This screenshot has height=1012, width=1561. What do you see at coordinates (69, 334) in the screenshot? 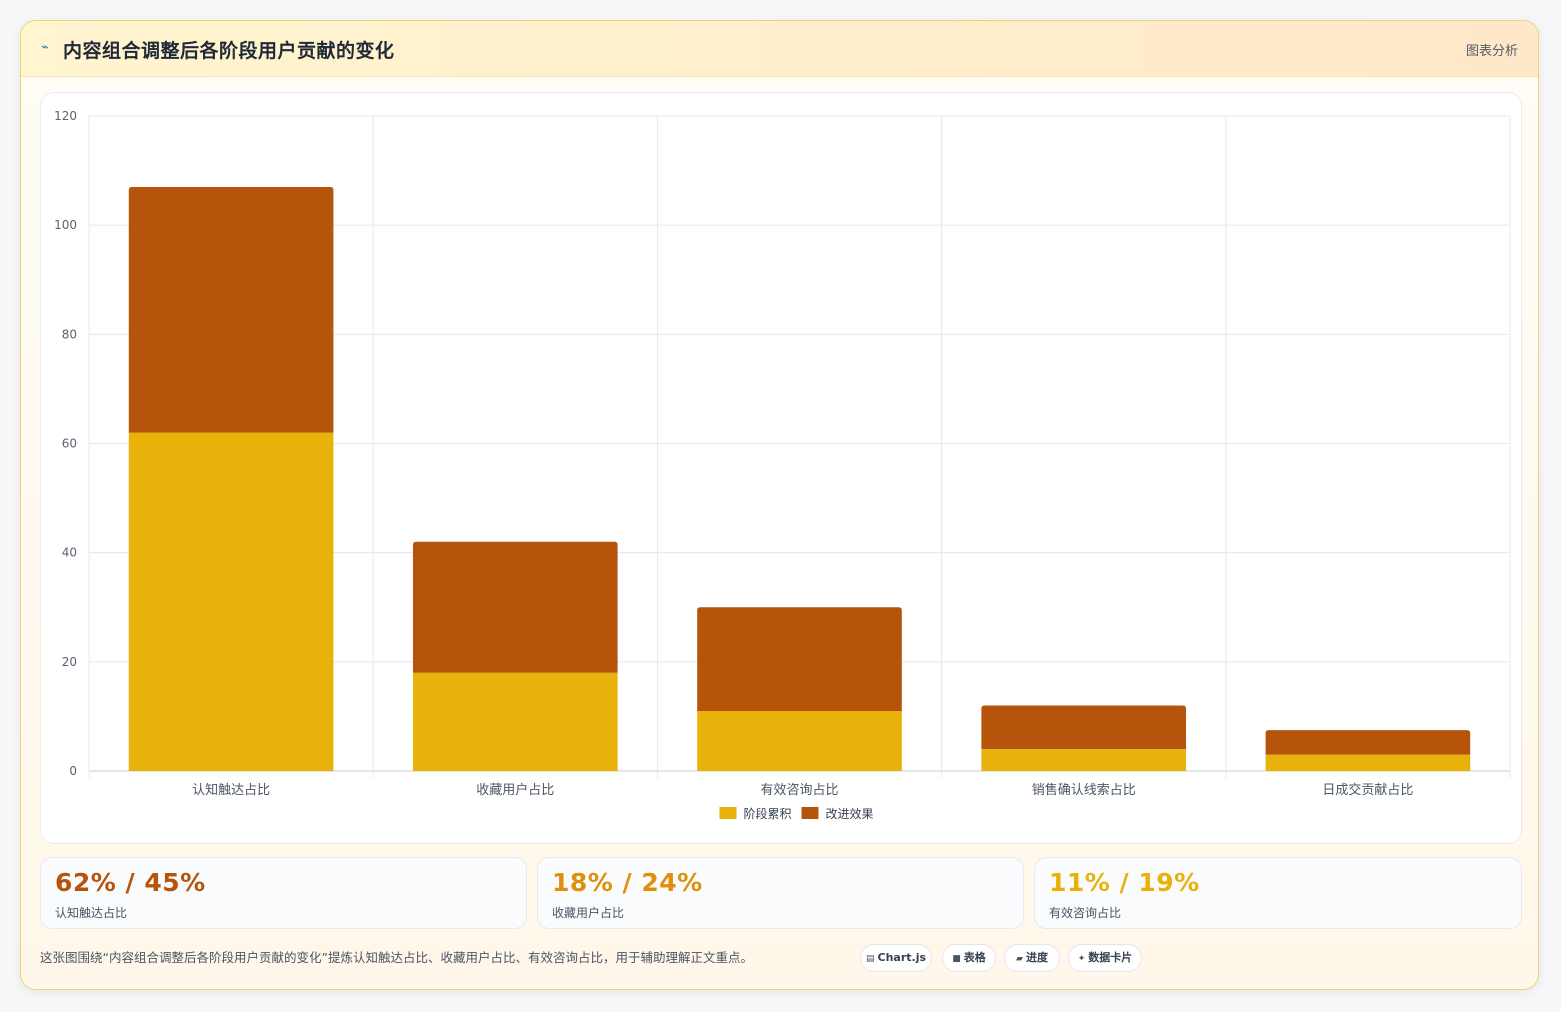
I see `y-tick-label: 80` at bounding box center [69, 334].